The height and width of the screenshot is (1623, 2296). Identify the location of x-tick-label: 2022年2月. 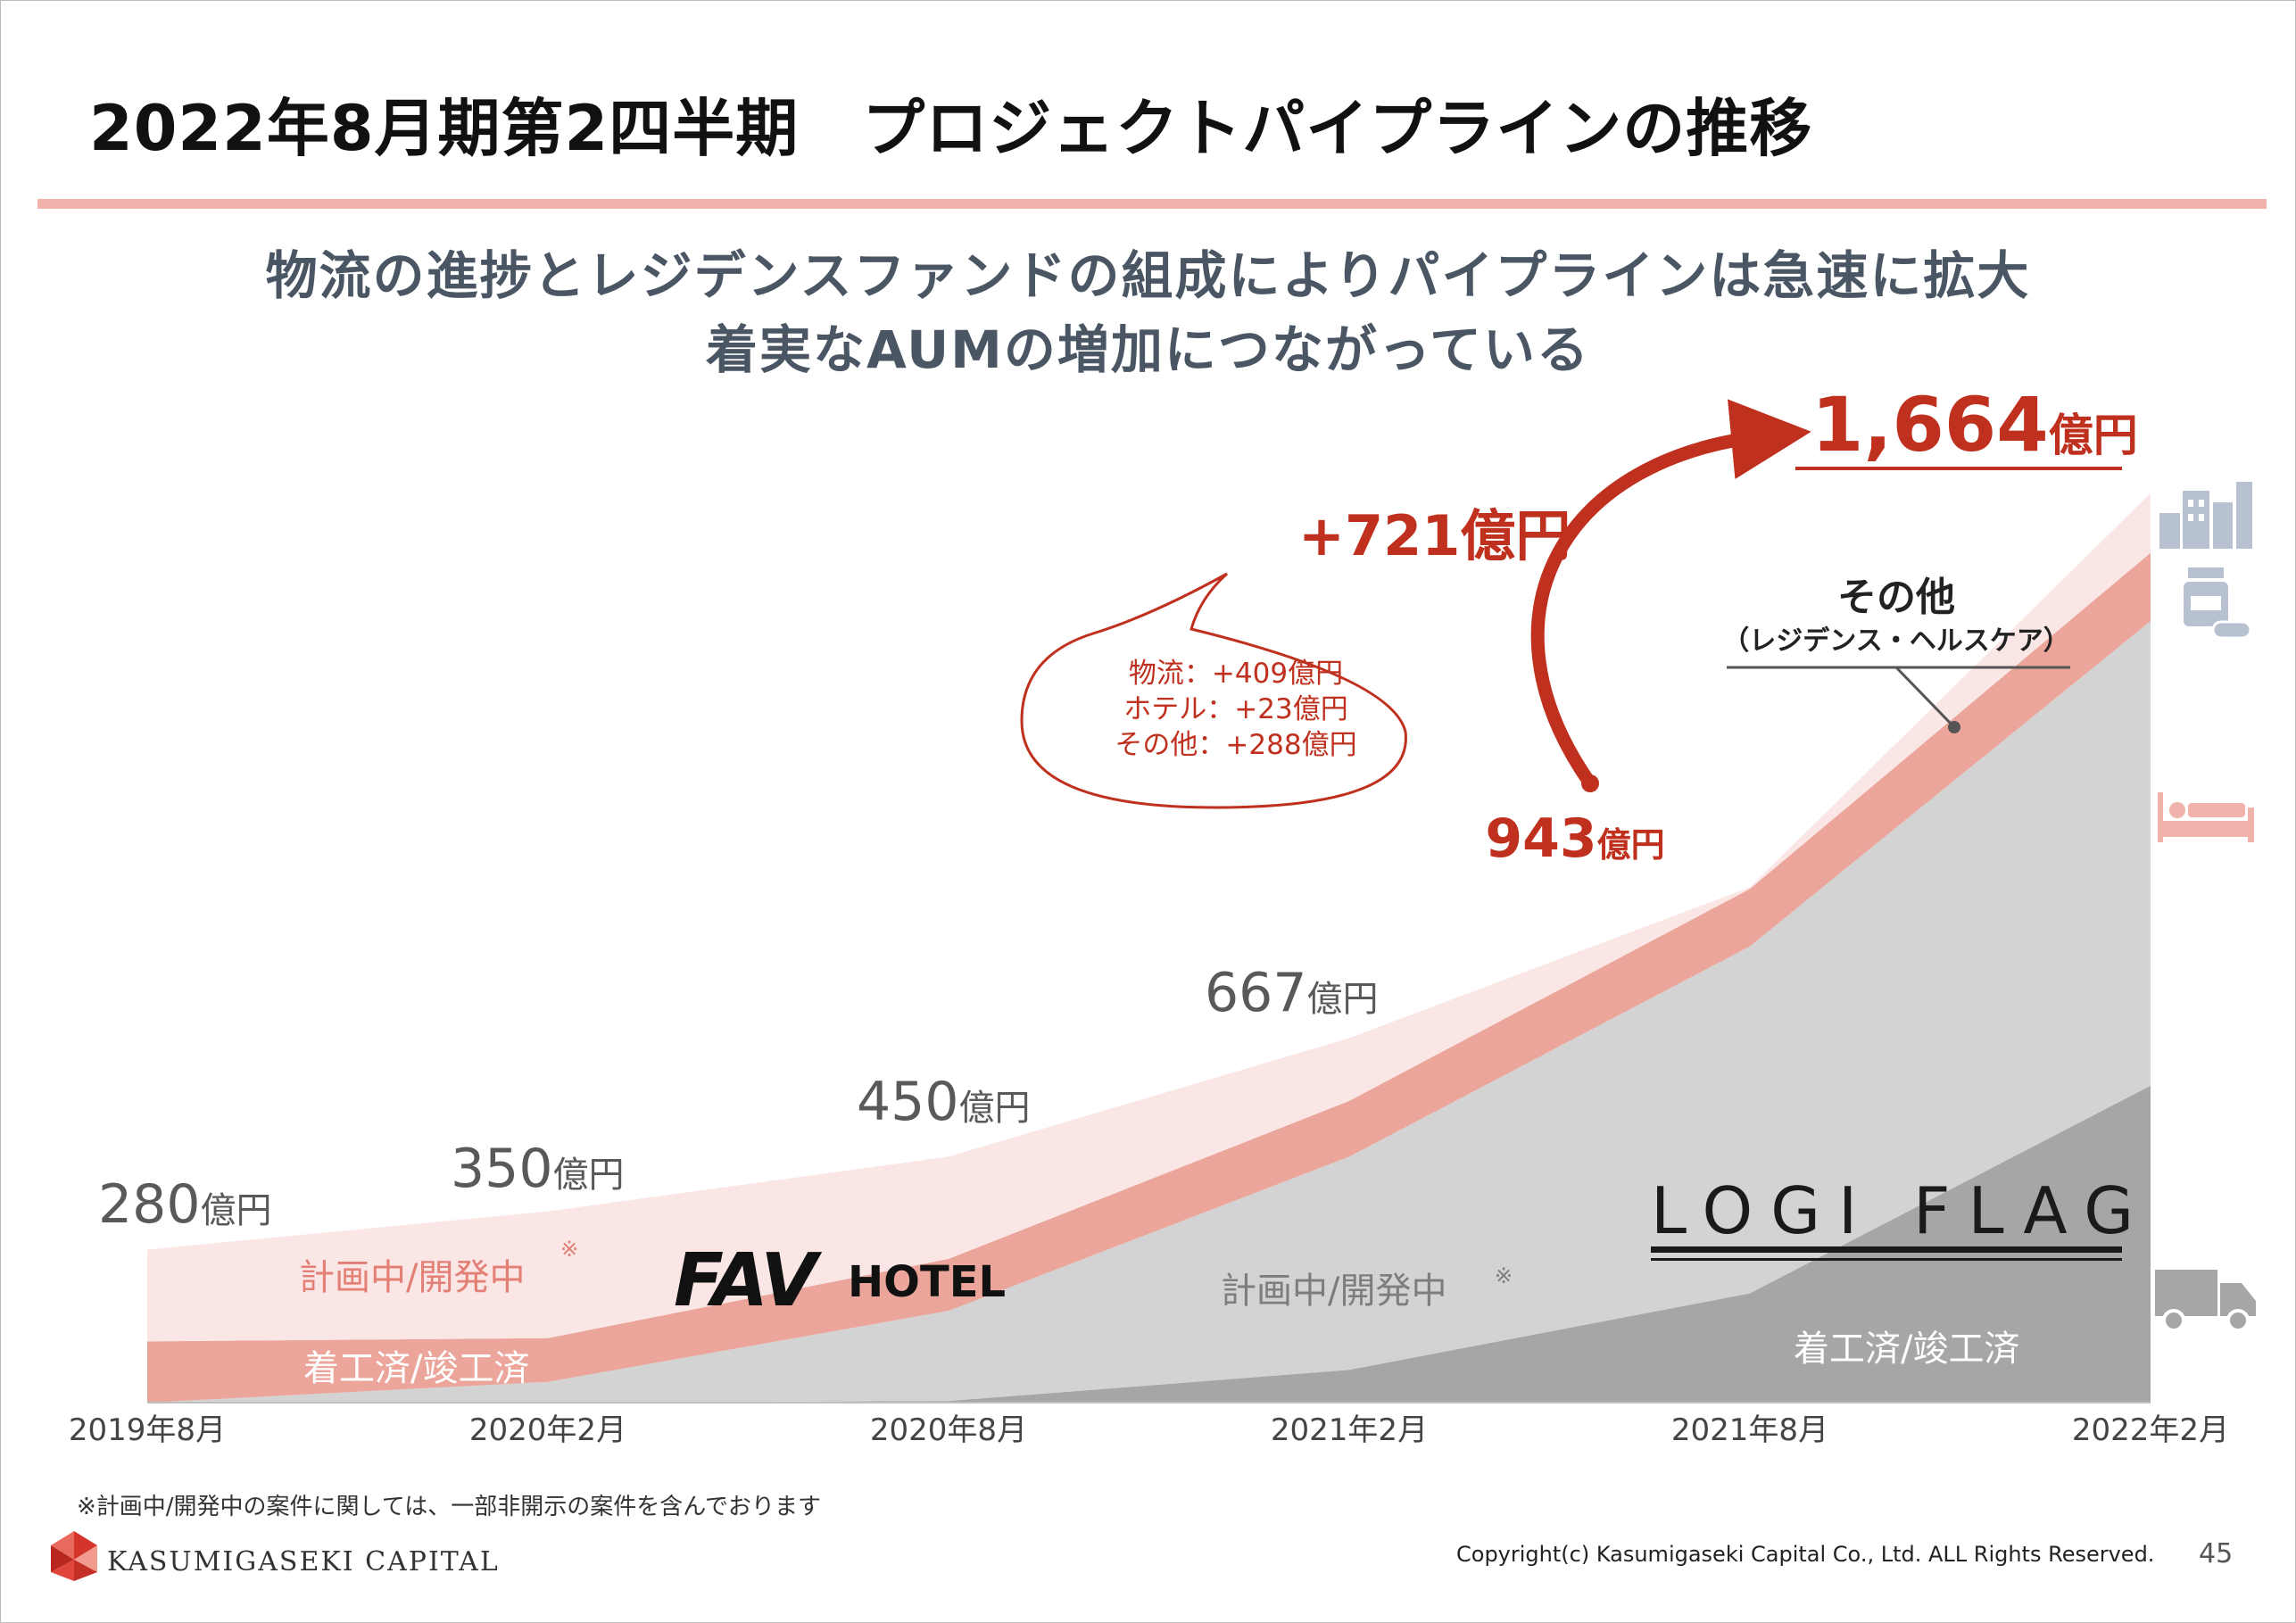
(2150, 1430).